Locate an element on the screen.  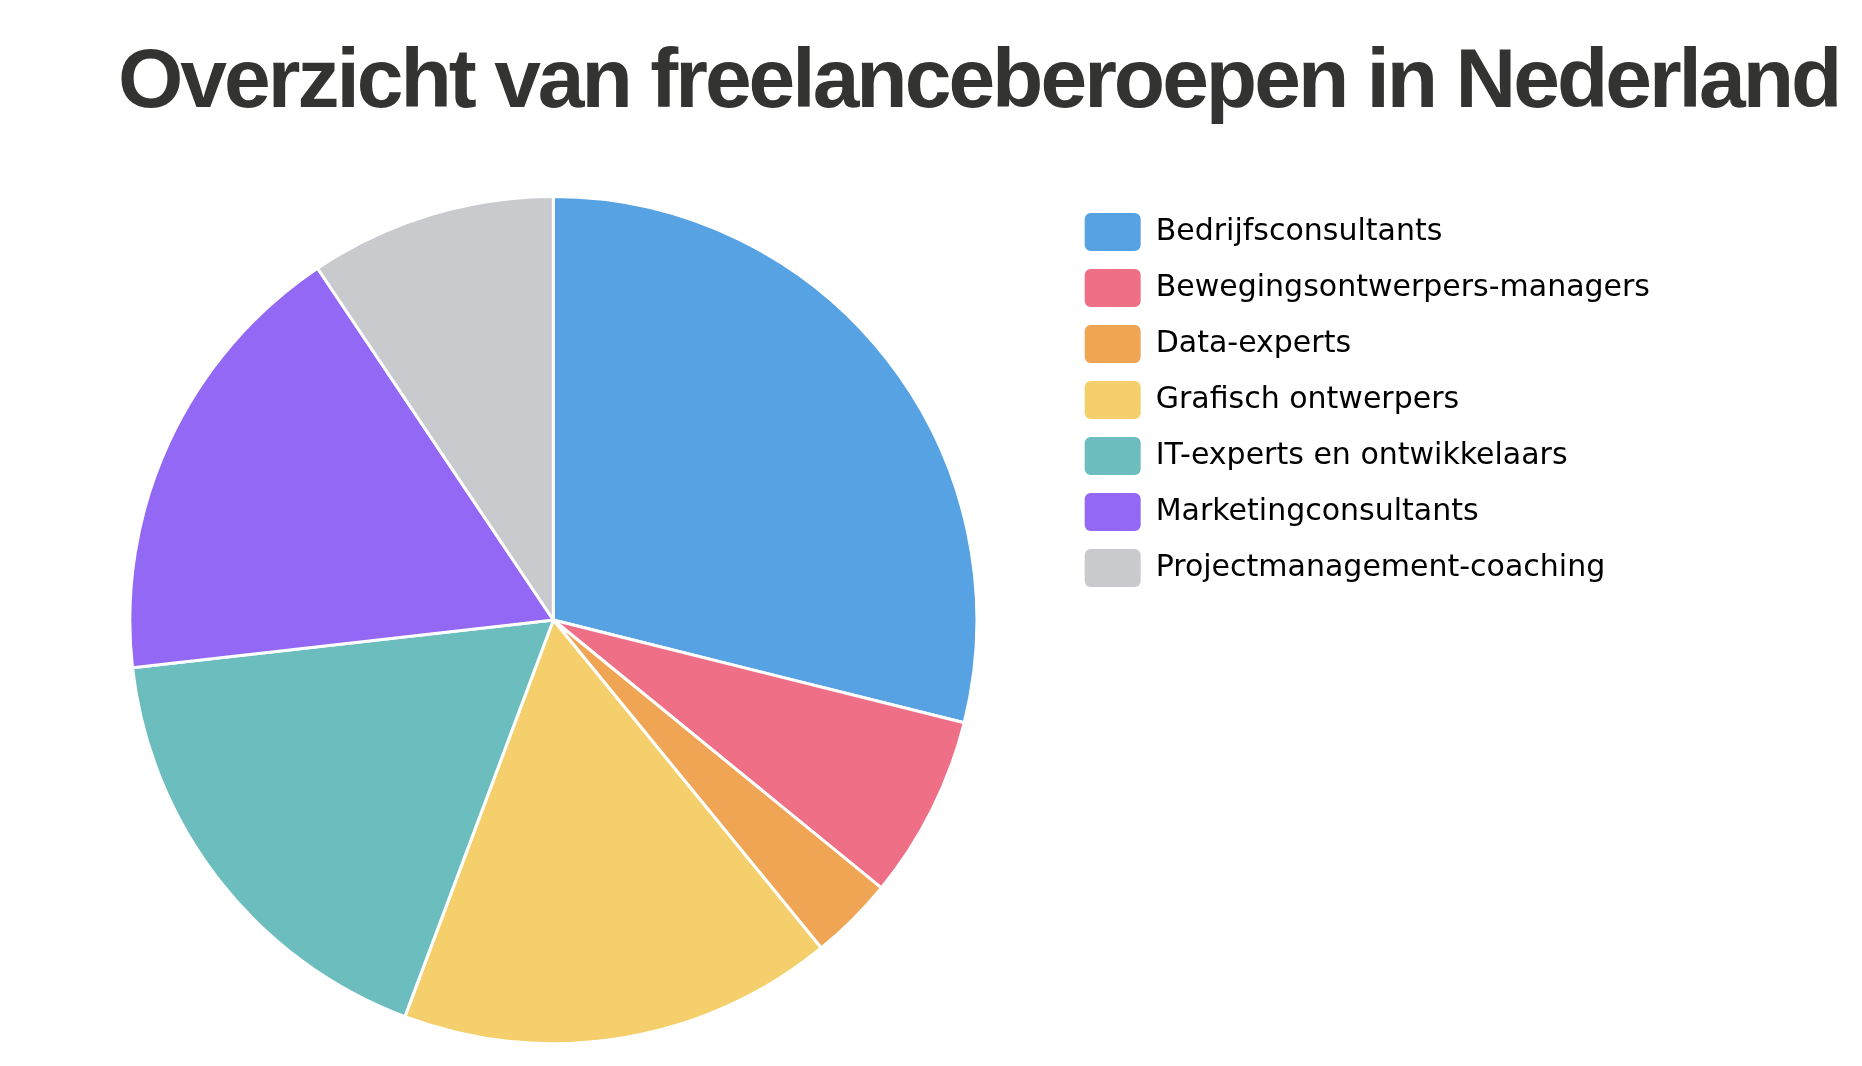
legend-label: Data-experts is located at coordinates (1253, 341).